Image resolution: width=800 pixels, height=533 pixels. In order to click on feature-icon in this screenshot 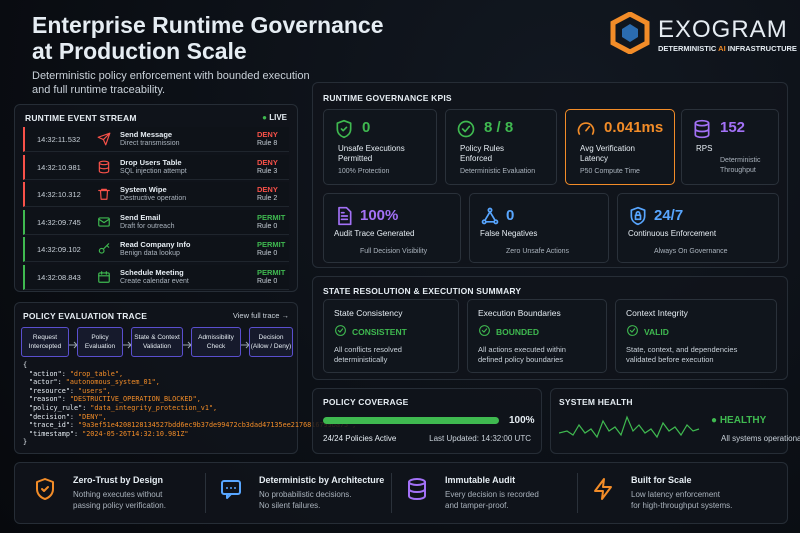, I will do `click(417, 491)`.